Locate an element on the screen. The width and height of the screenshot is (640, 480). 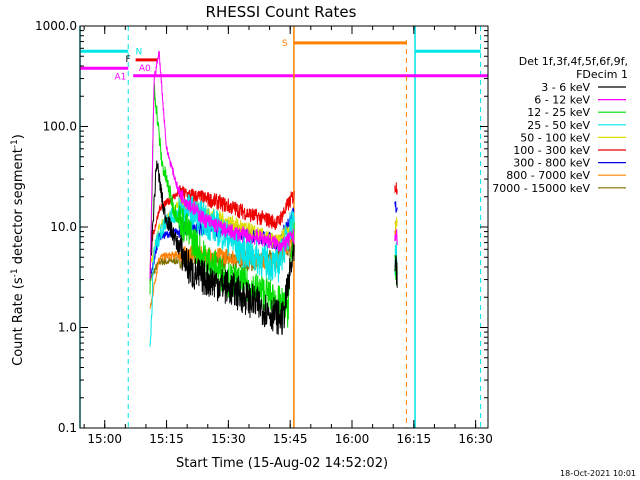
legend-label: 800 - 7000 keV is located at coordinates (548, 175).